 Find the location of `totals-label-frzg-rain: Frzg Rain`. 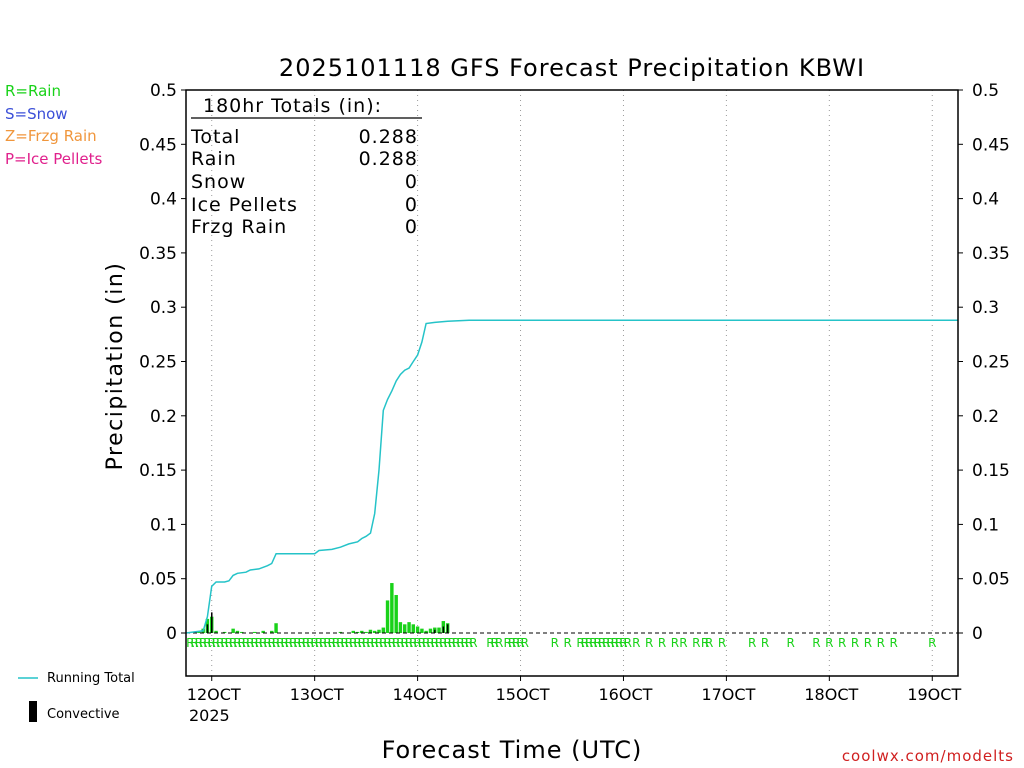

totals-label-frzg-rain: Frzg Rain is located at coordinates (239, 227).